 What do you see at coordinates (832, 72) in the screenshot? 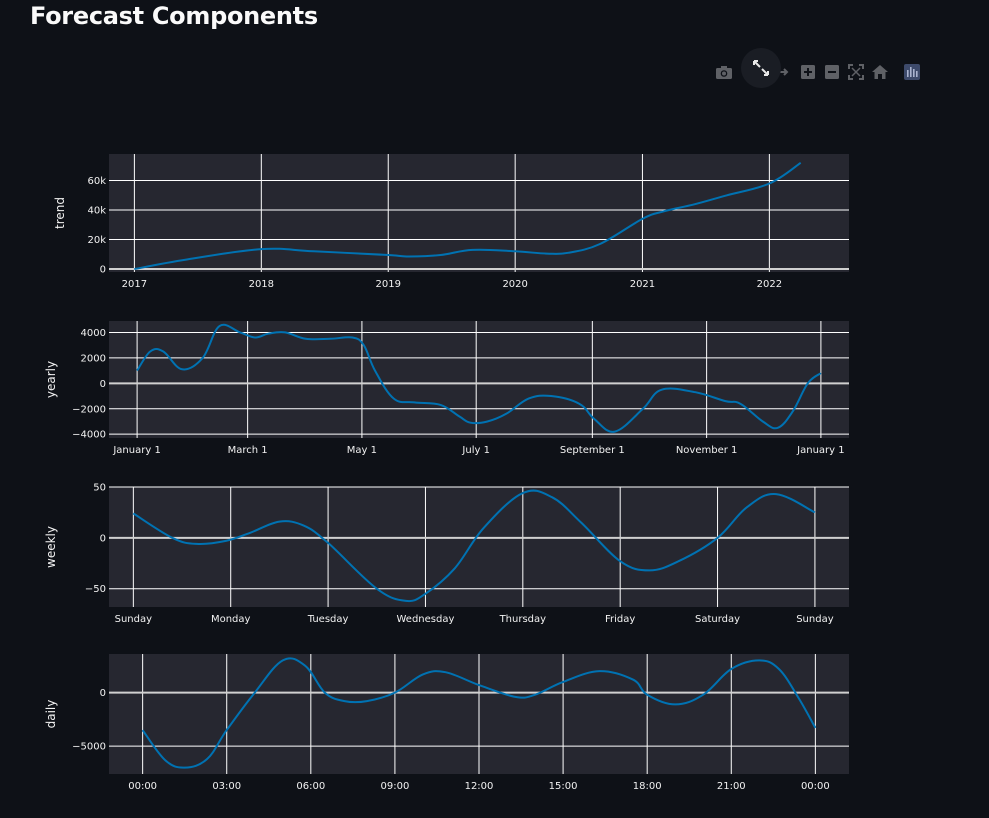
I see `zoom-out-icon` at bounding box center [832, 72].